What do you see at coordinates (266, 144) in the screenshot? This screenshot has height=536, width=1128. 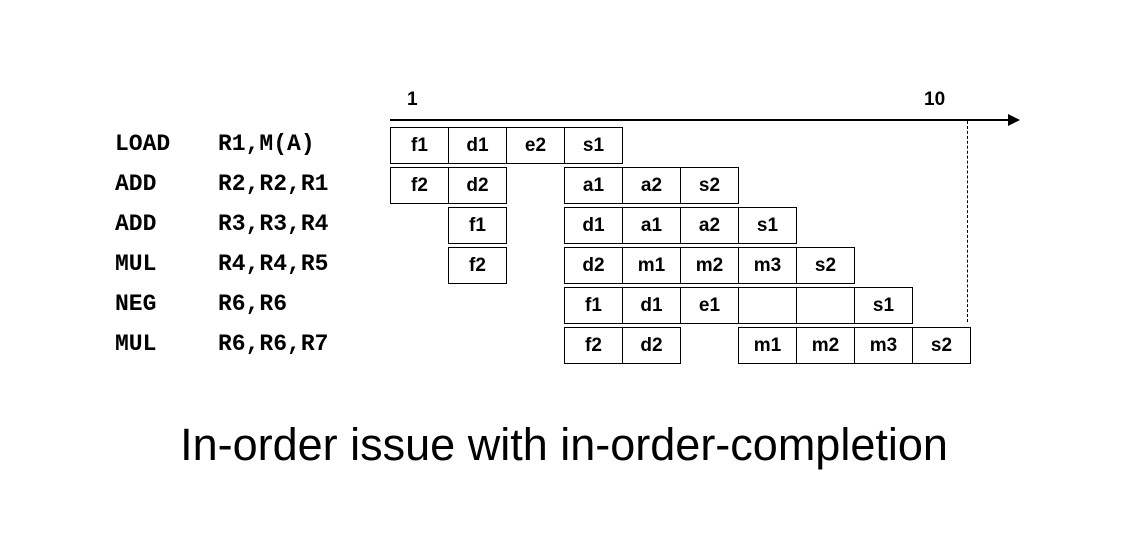 I see `instruction-operands: R1,M(A)` at bounding box center [266, 144].